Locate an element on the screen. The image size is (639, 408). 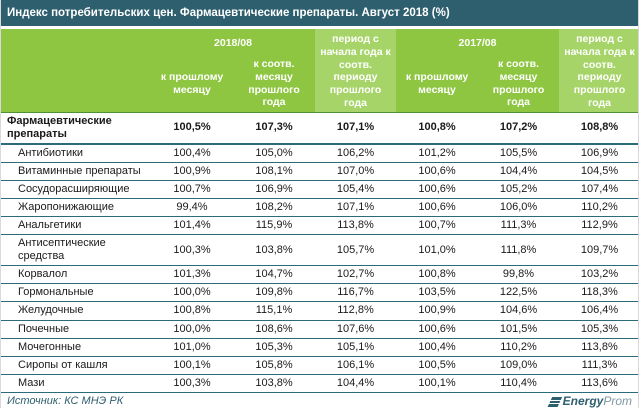
footer: Источник: КС МНЭ РК EnergyProm is located at coordinates (319, 399).